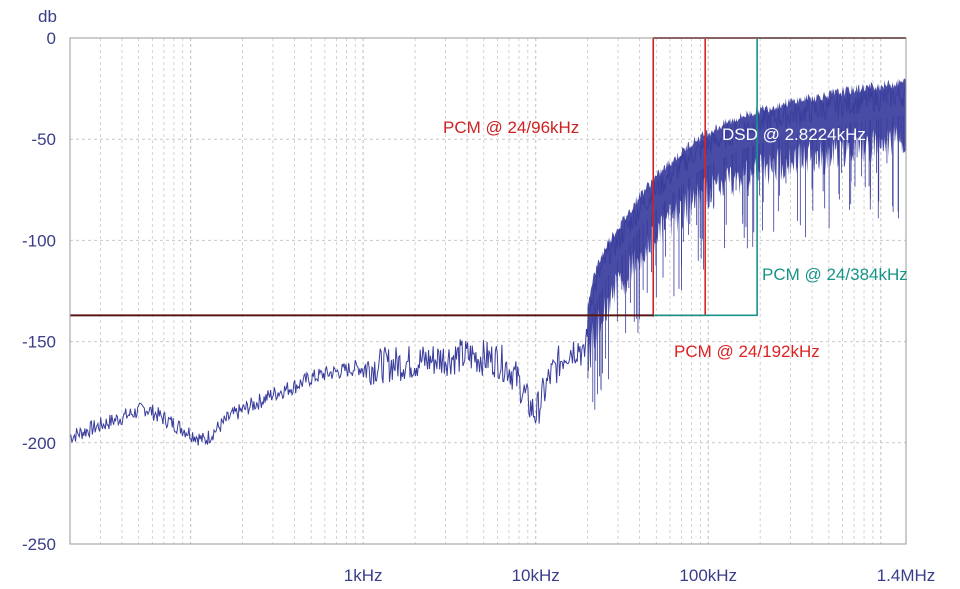 The width and height of the screenshot is (960, 589). What do you see at coordinates (708, 575) in the screenshot?
I see `x-tick-label: 100kHz` at bounding box center [708, 575].